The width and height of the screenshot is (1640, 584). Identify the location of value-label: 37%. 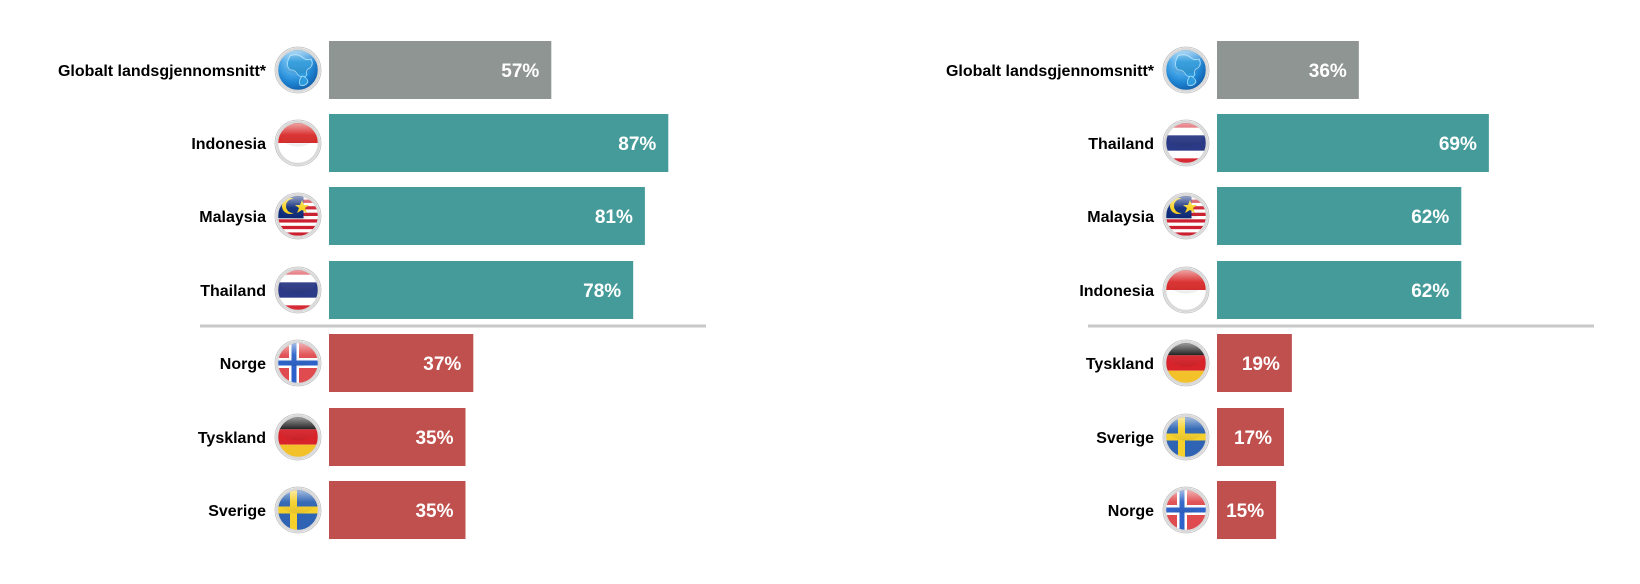
(442, 364).